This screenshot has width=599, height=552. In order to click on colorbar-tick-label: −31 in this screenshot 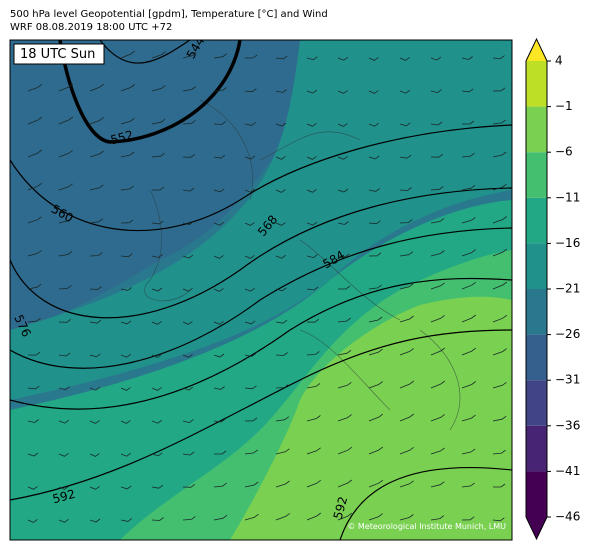, I will do `click(567, 380)`.